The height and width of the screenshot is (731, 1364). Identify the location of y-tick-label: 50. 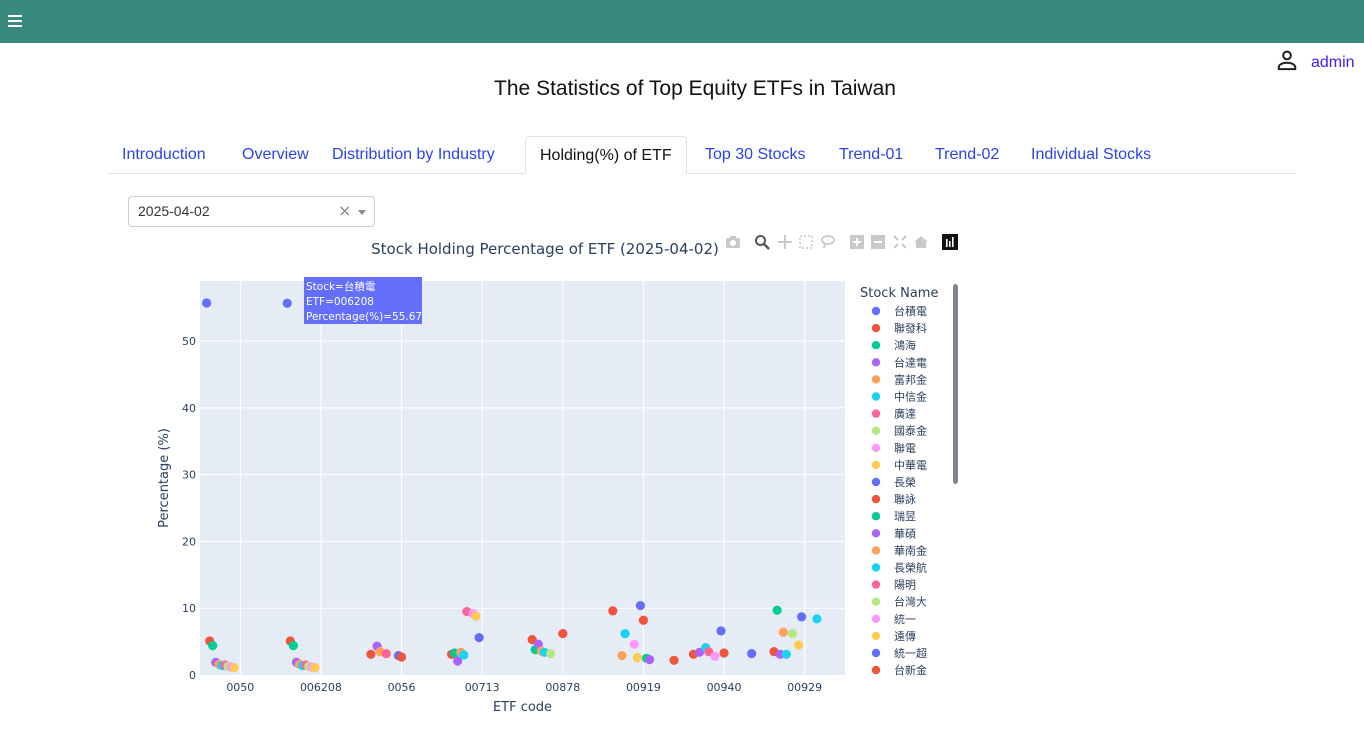
(189, 341).